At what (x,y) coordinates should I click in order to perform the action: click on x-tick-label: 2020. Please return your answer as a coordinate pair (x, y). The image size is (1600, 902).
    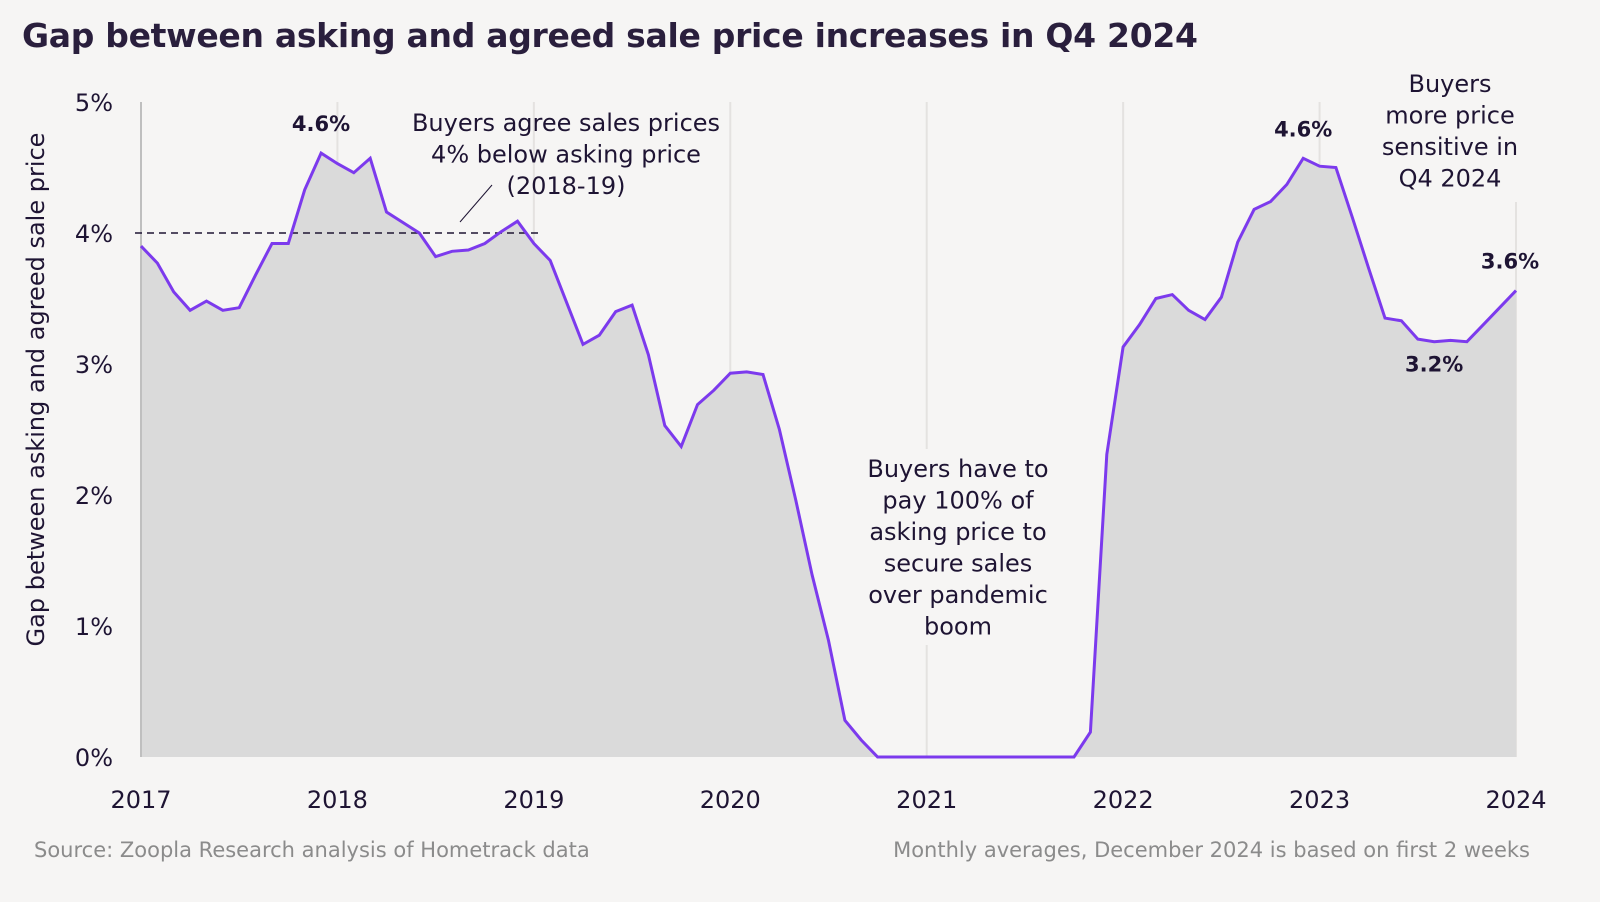
    Looking at the image, I should click on (730, 800).